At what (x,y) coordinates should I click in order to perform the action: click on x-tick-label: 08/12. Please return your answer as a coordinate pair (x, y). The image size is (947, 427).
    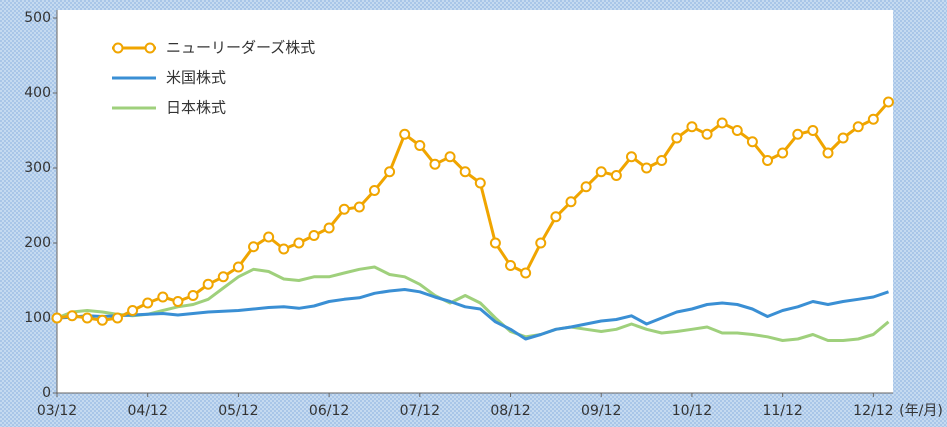
    Looking at the image, I should click on (510, 411).